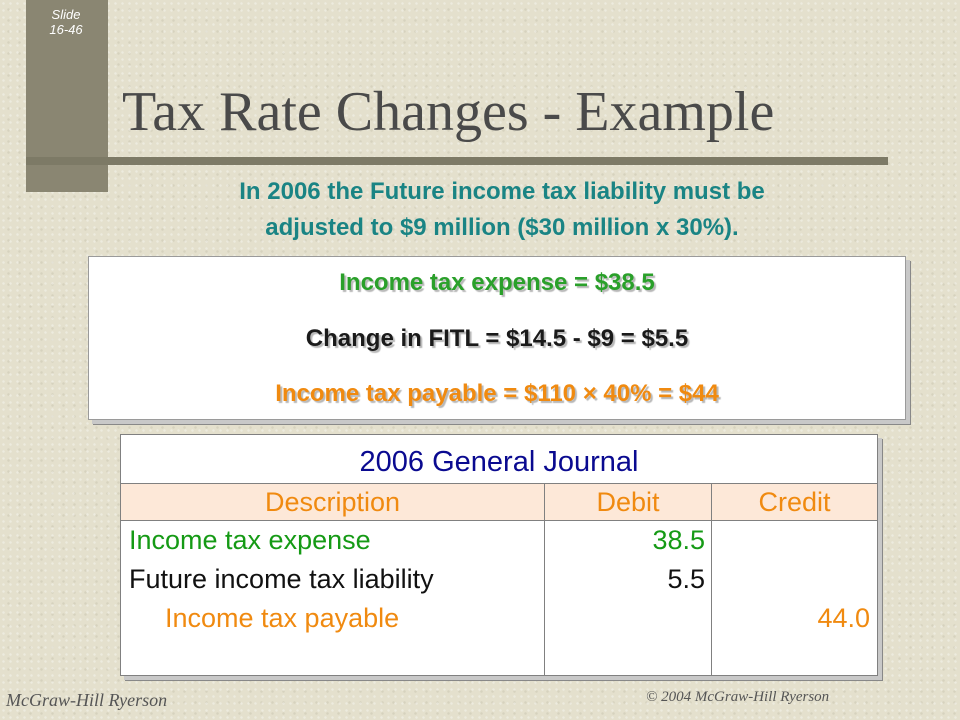  What do you see at coordinates (499, 502) in the screenshot?
I see `journal-header-row: Description Debit Credit` at bounding box center [499, 502].